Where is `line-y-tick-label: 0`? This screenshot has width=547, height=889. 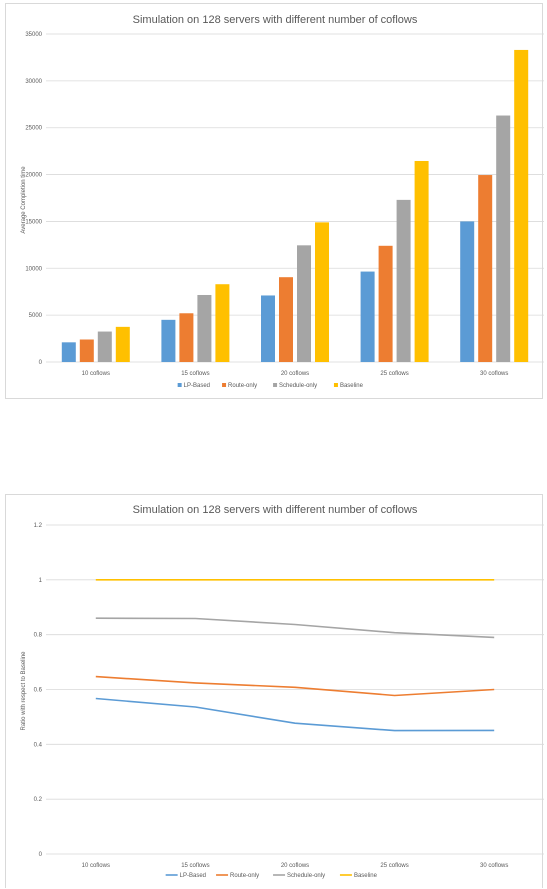 line-y-tick-label: 0 is located at coordinates (41, 855).